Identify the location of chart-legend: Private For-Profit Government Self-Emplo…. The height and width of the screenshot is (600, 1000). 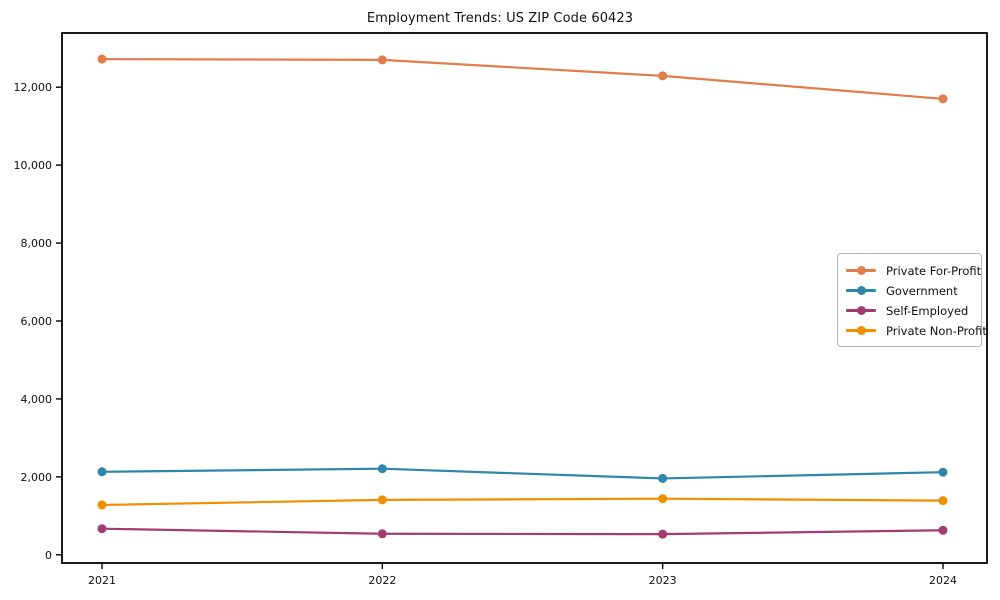
(912, 300).